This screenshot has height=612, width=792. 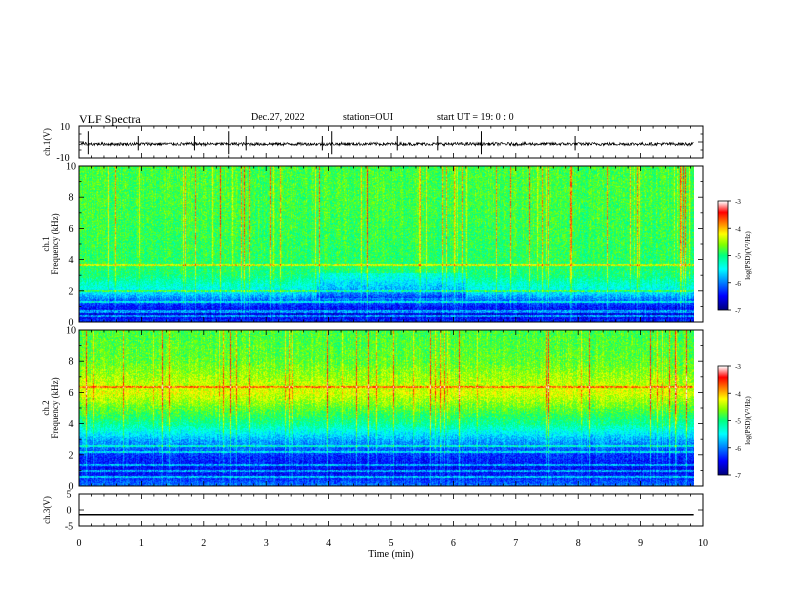 What do you see at coordinates (141, 543) in the screenshot?
I see `x-tick-label: 1` at bounding box center [141, 543].